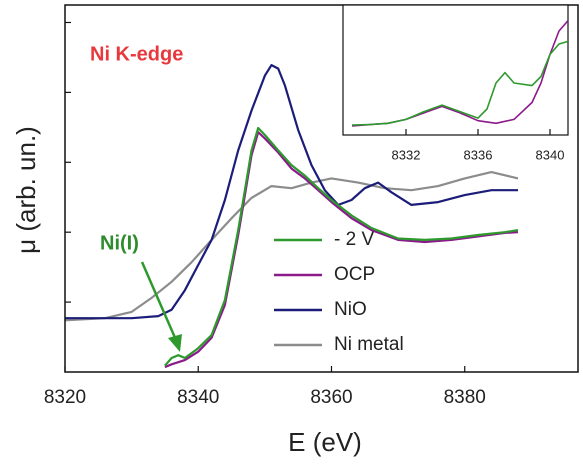 This screenshot has height=476, width=583. What do you see at coordinates (26, 190) in the screenshot?
I see `y-axis-label: μ (arb. un.)` at bounding box center [26, 190].